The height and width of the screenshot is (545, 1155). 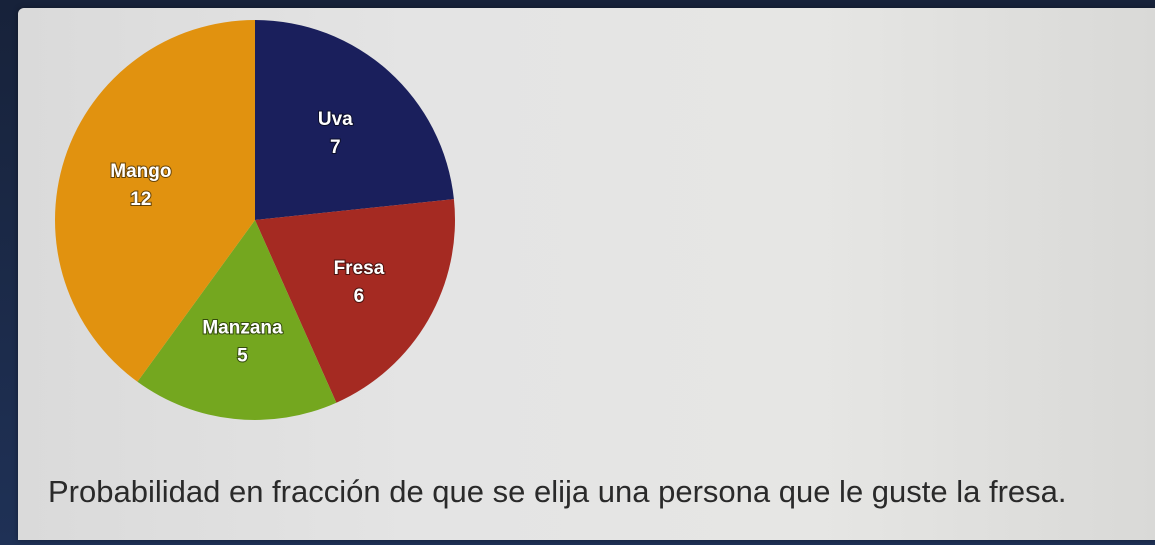 I want to click on pie-value-uva: 7, so click(x=335, y=147).